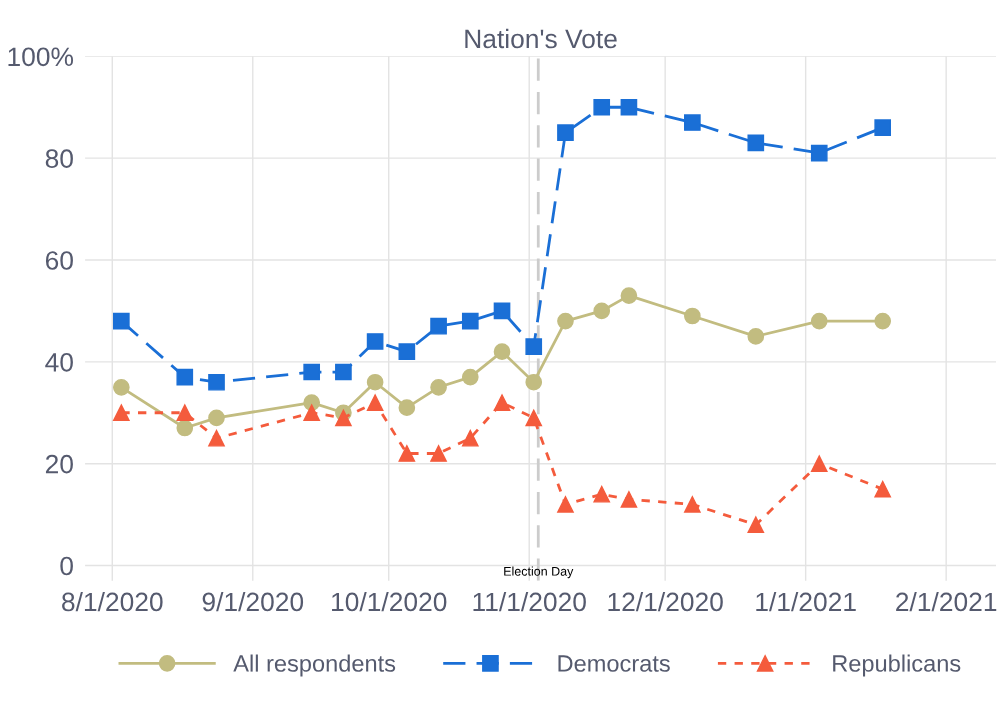  What do you see at coordinates (529, 601) in the screenshot?
I see `x-tick-label: 11/1/2020` at bounding box center [529, 601].